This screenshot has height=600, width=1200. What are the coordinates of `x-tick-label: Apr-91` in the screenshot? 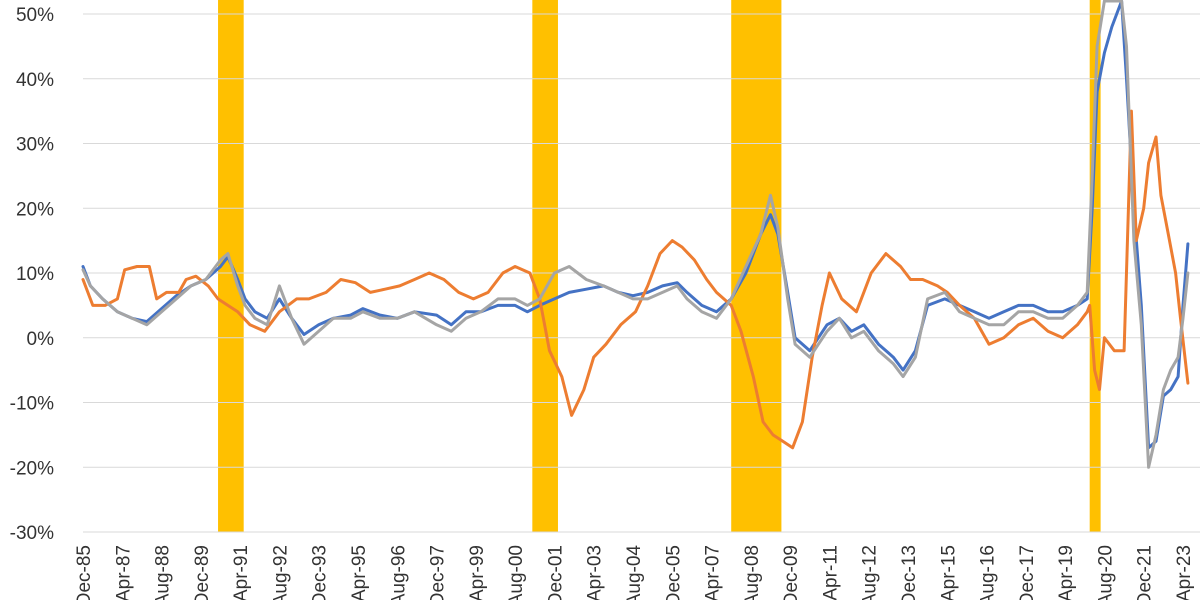 It's located at (241, 572).